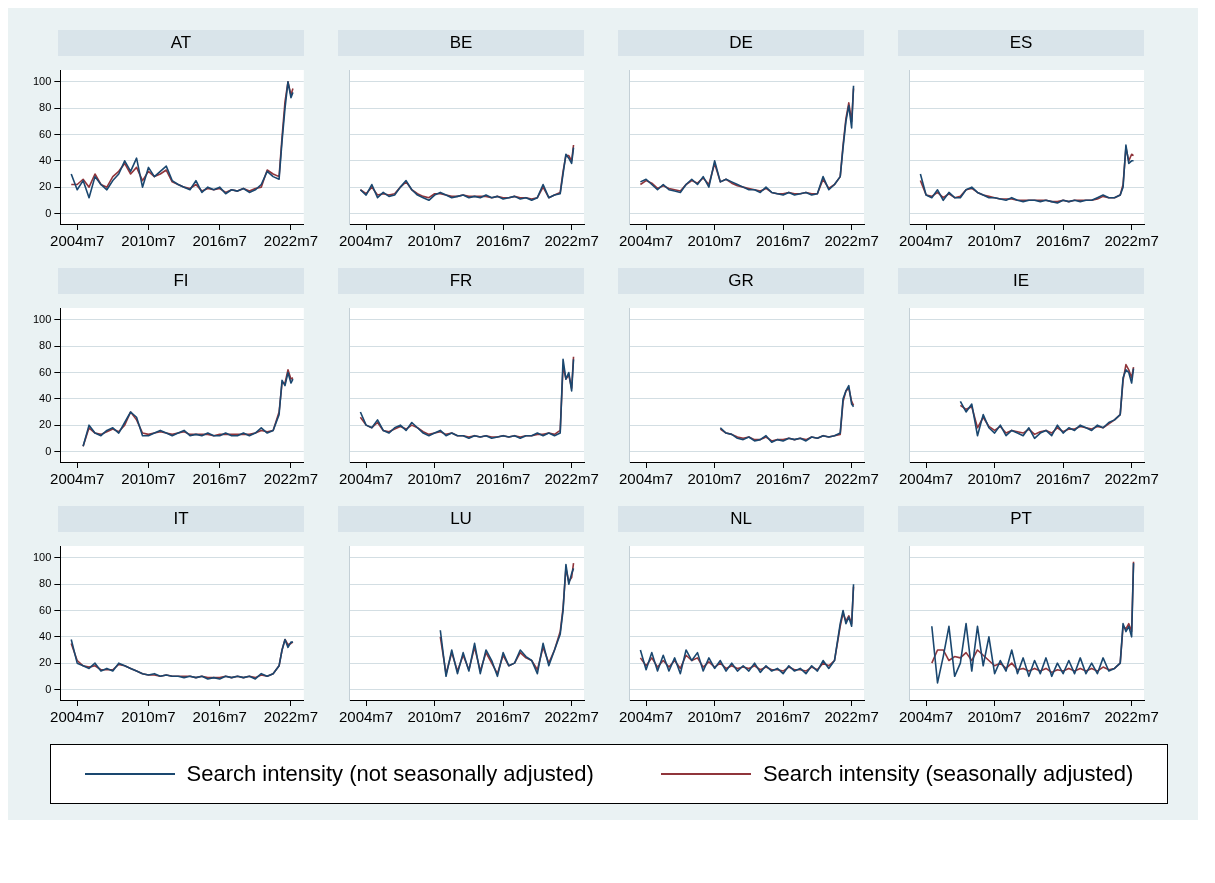  What do you see at coordinates (1021, 281) in the screenshot?
I see `chart-title: IE` at bounding box center [1021, 281].